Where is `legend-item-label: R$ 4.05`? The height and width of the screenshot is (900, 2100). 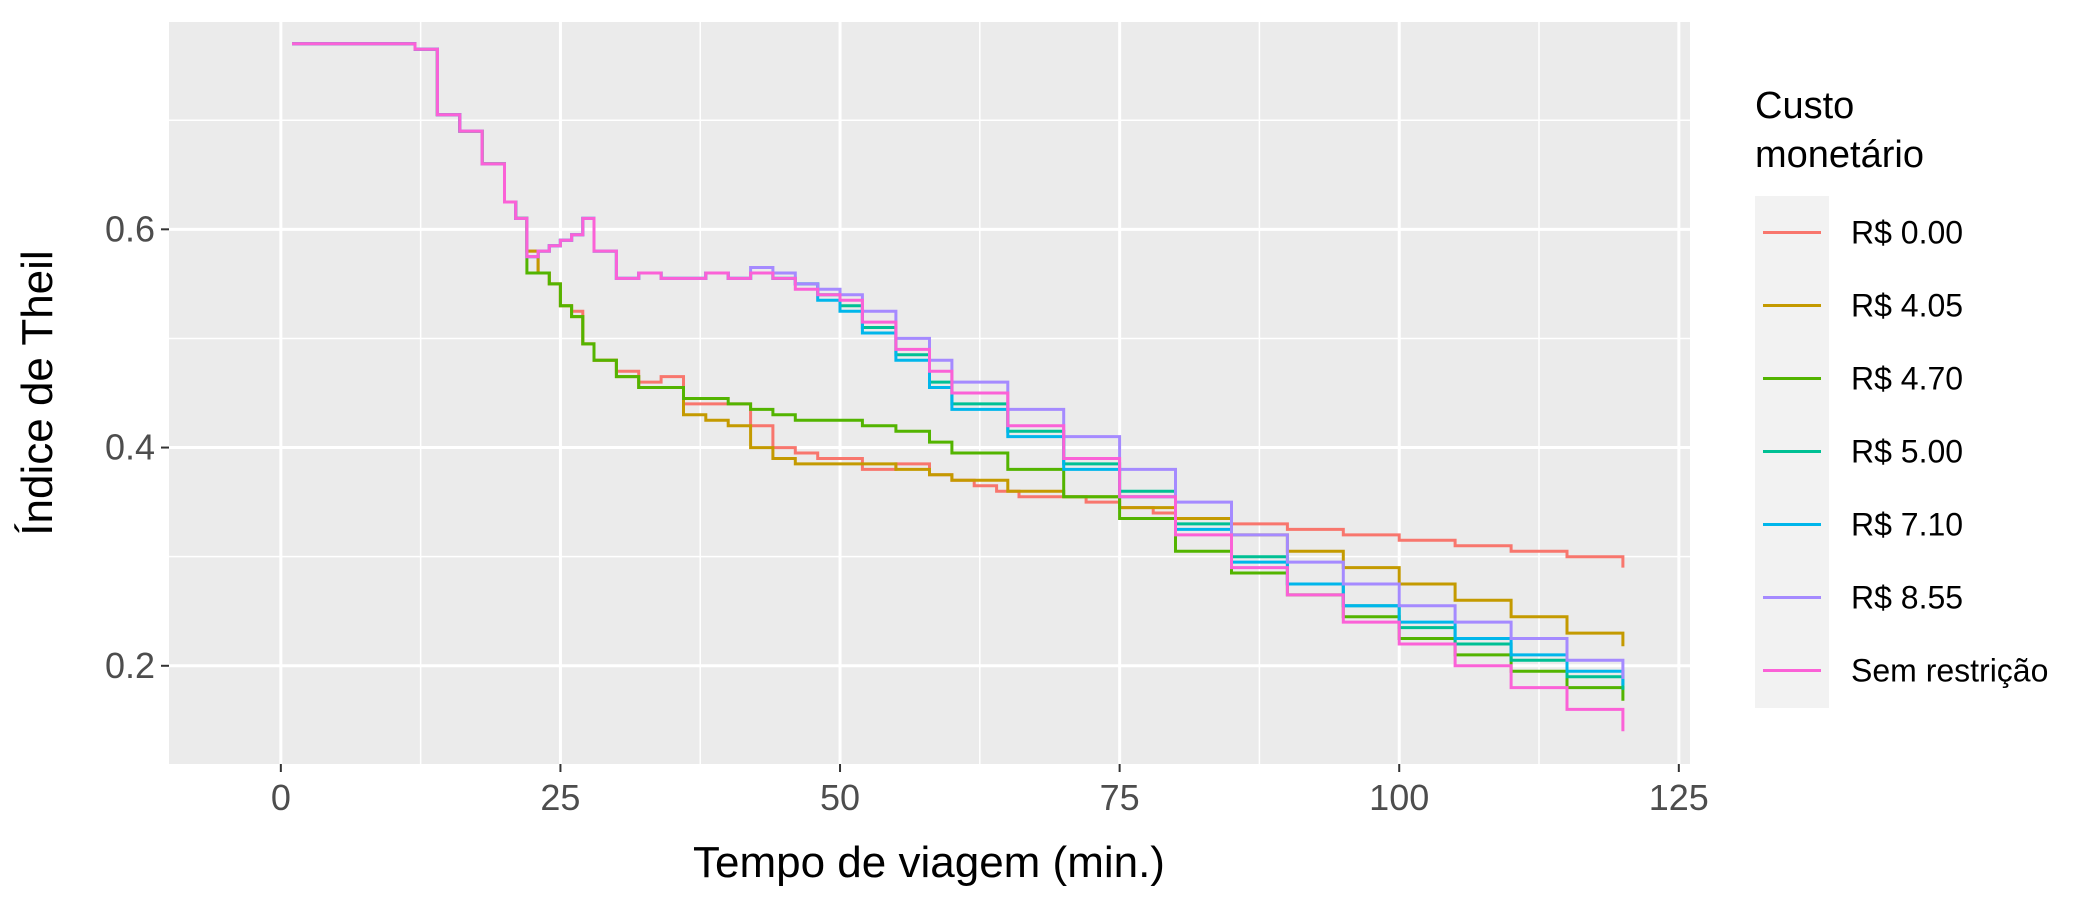 legend-item-label: R$ 4.05 is located at coordinates (1907, 306).